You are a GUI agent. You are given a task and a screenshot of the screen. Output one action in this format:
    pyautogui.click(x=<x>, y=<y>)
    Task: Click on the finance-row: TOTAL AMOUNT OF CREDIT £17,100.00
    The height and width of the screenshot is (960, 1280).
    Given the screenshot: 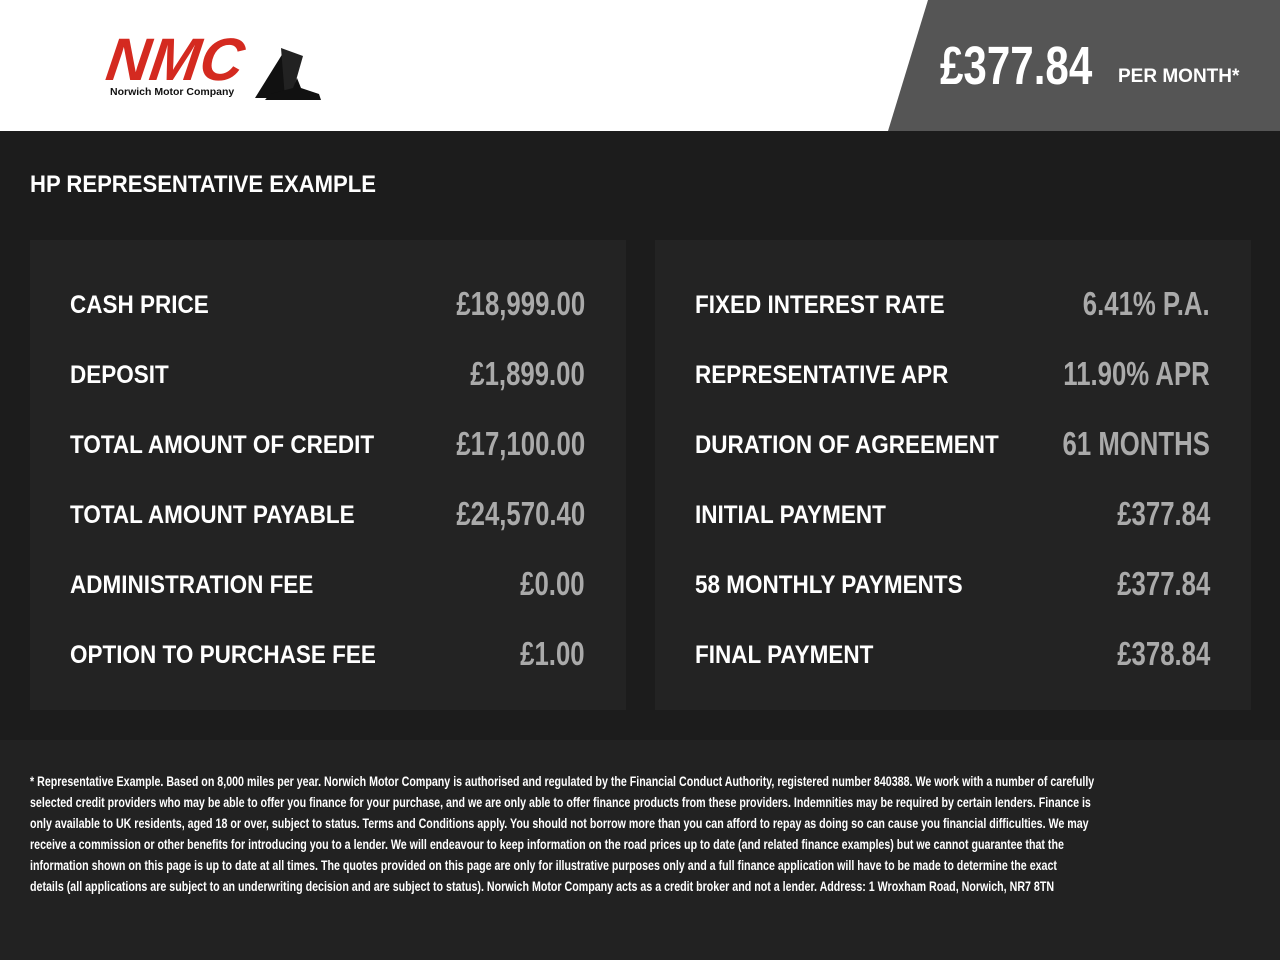 What is the action you would take?
    pyautogui.click(x=327, y=450)
    